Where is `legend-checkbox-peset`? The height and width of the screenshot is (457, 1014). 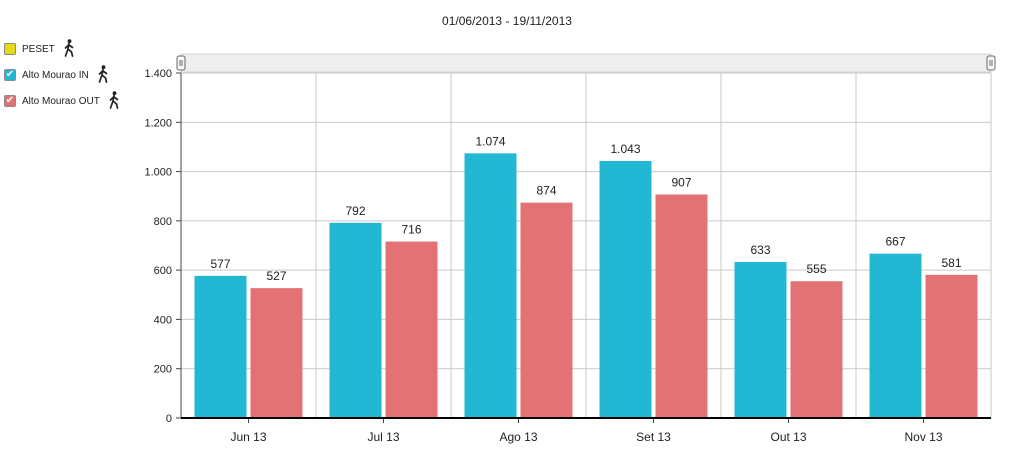
legend-checkbox-peset is located at coordinates (10, 49).